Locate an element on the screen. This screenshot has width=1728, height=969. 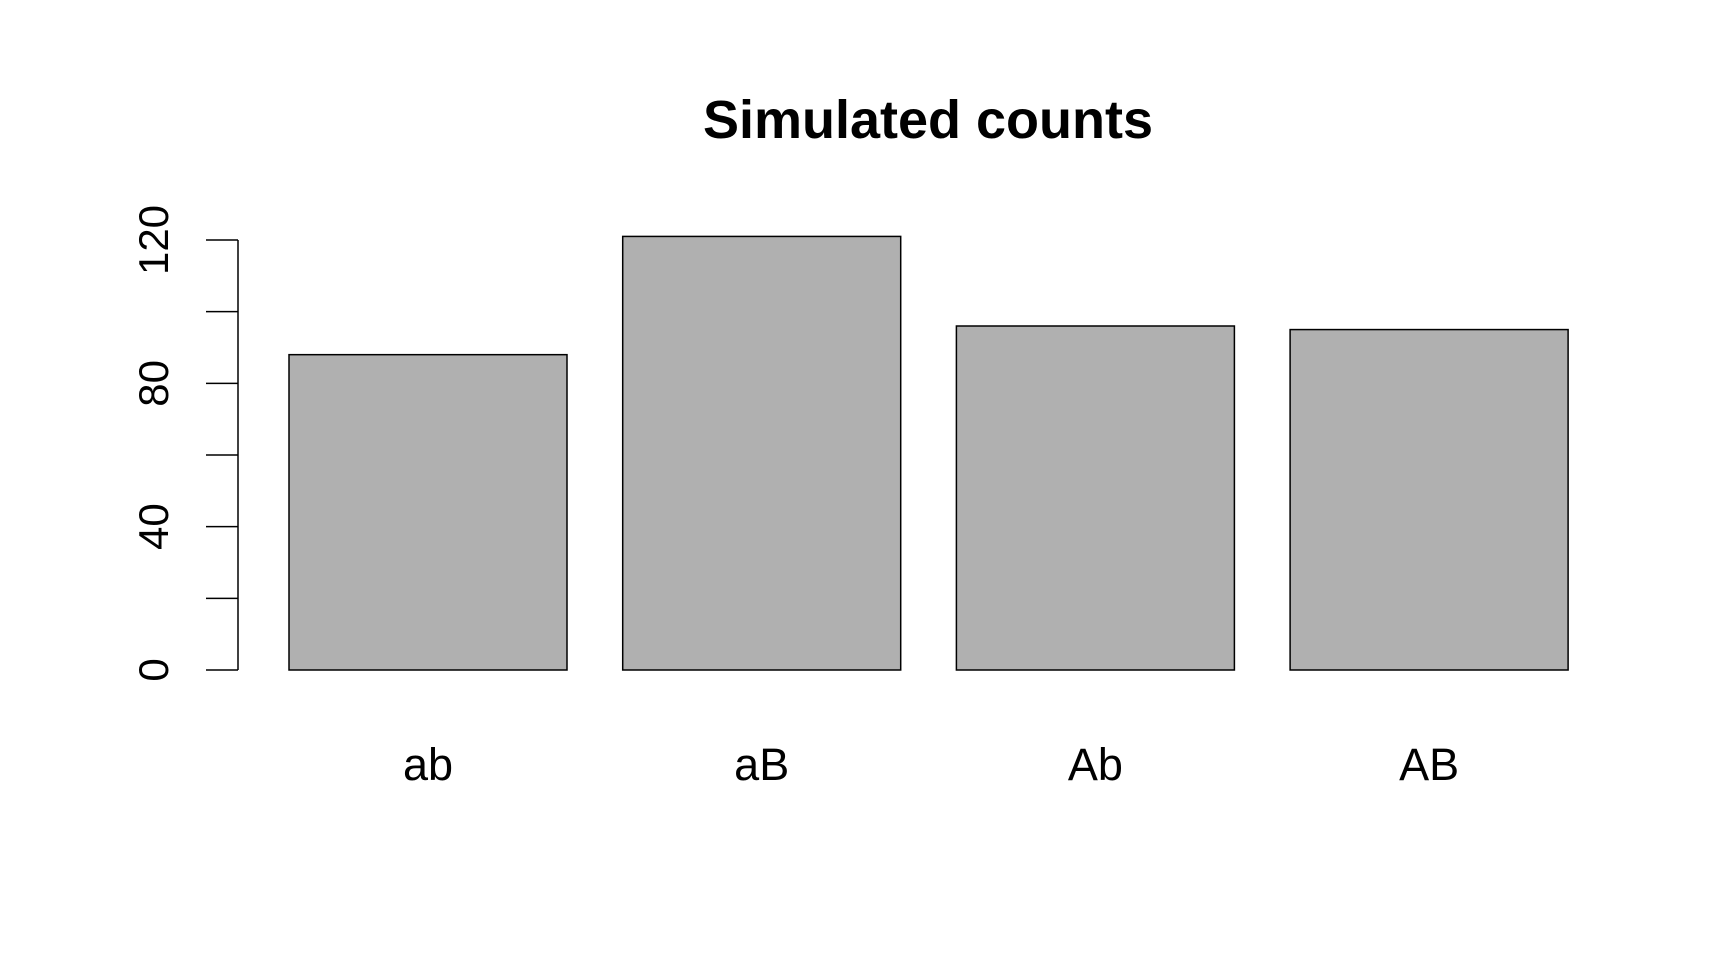
bar-aB is located at coordinates (761, 453).